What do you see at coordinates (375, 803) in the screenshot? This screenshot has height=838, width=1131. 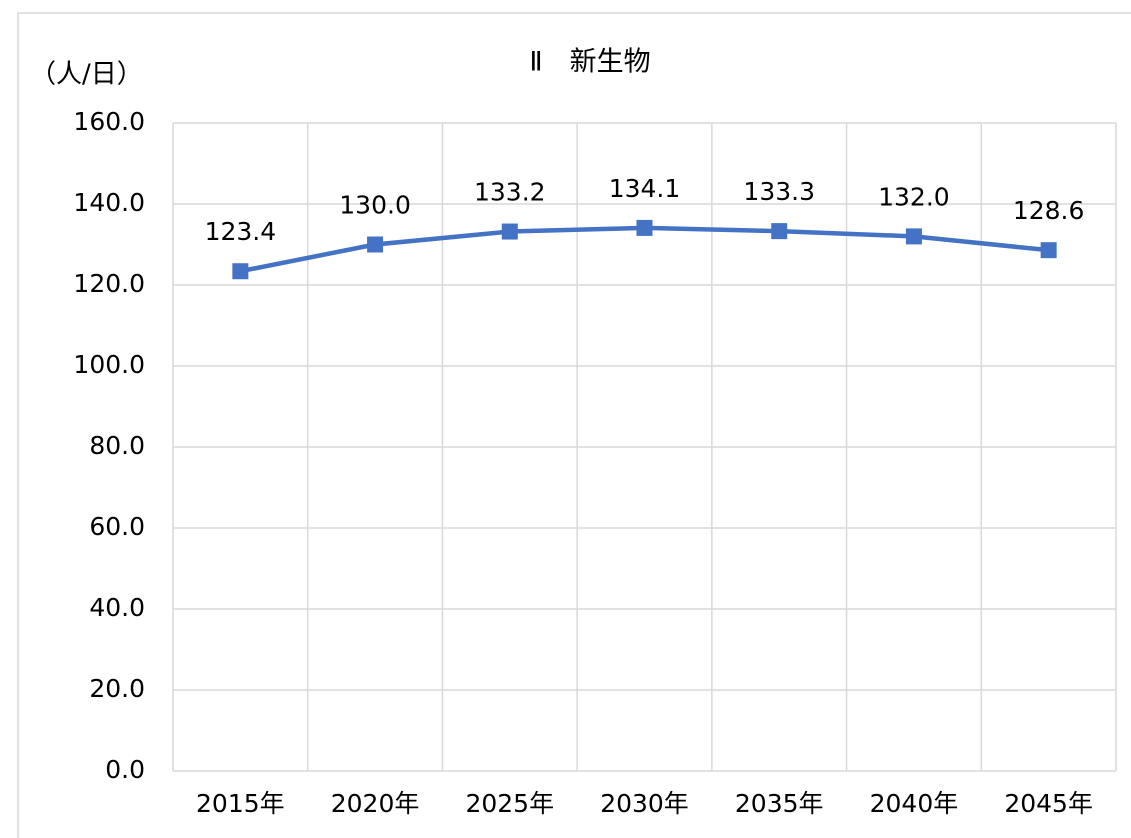 I see `x-tick-label: 2020年` at bounding box center [375, 803].